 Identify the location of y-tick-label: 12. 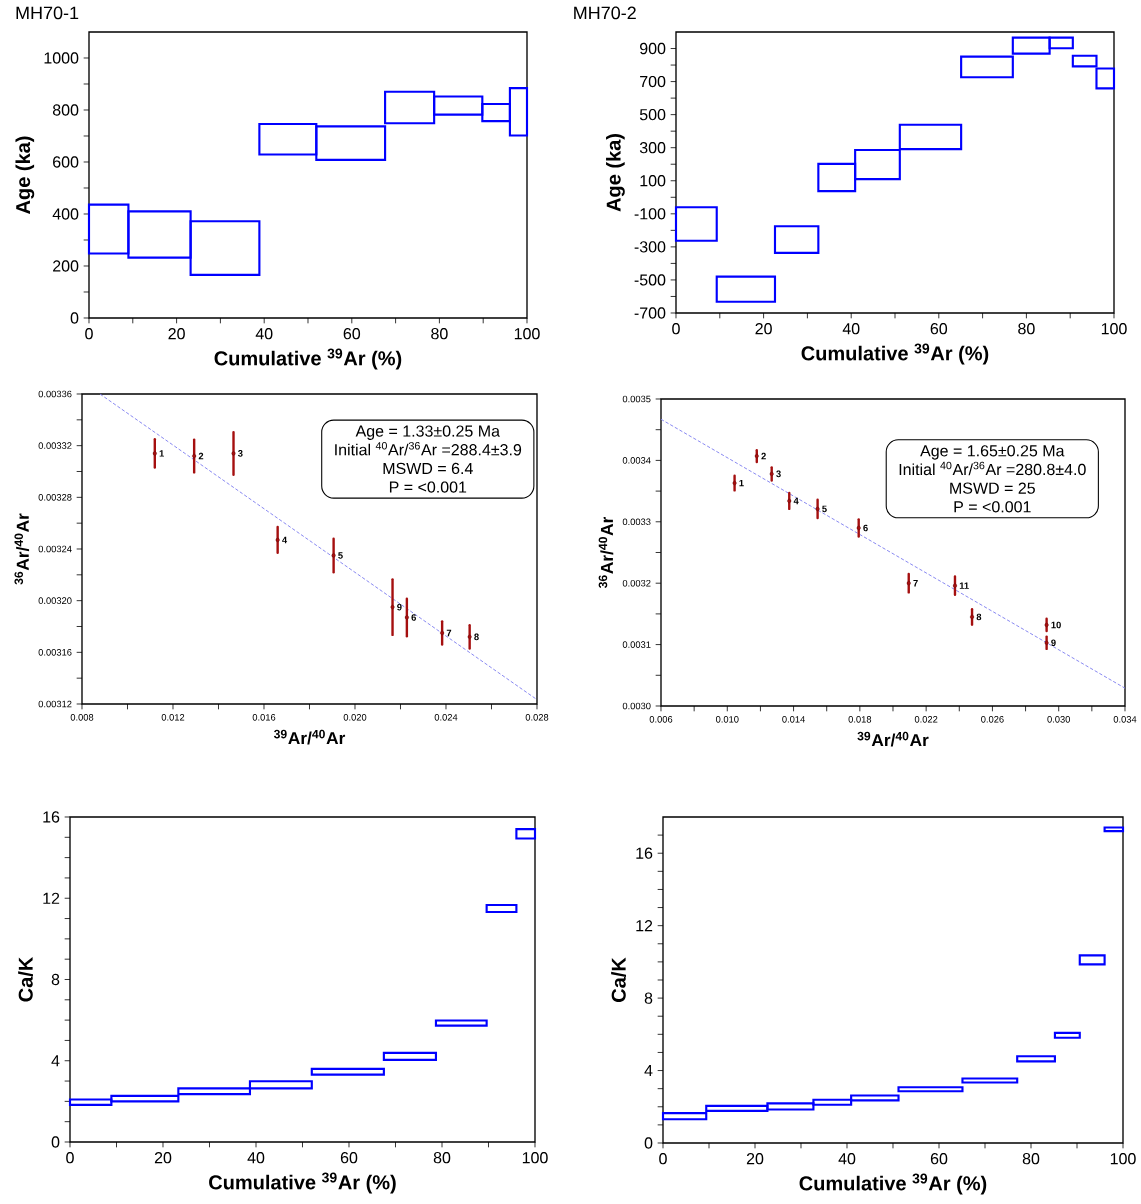
(51, 898).